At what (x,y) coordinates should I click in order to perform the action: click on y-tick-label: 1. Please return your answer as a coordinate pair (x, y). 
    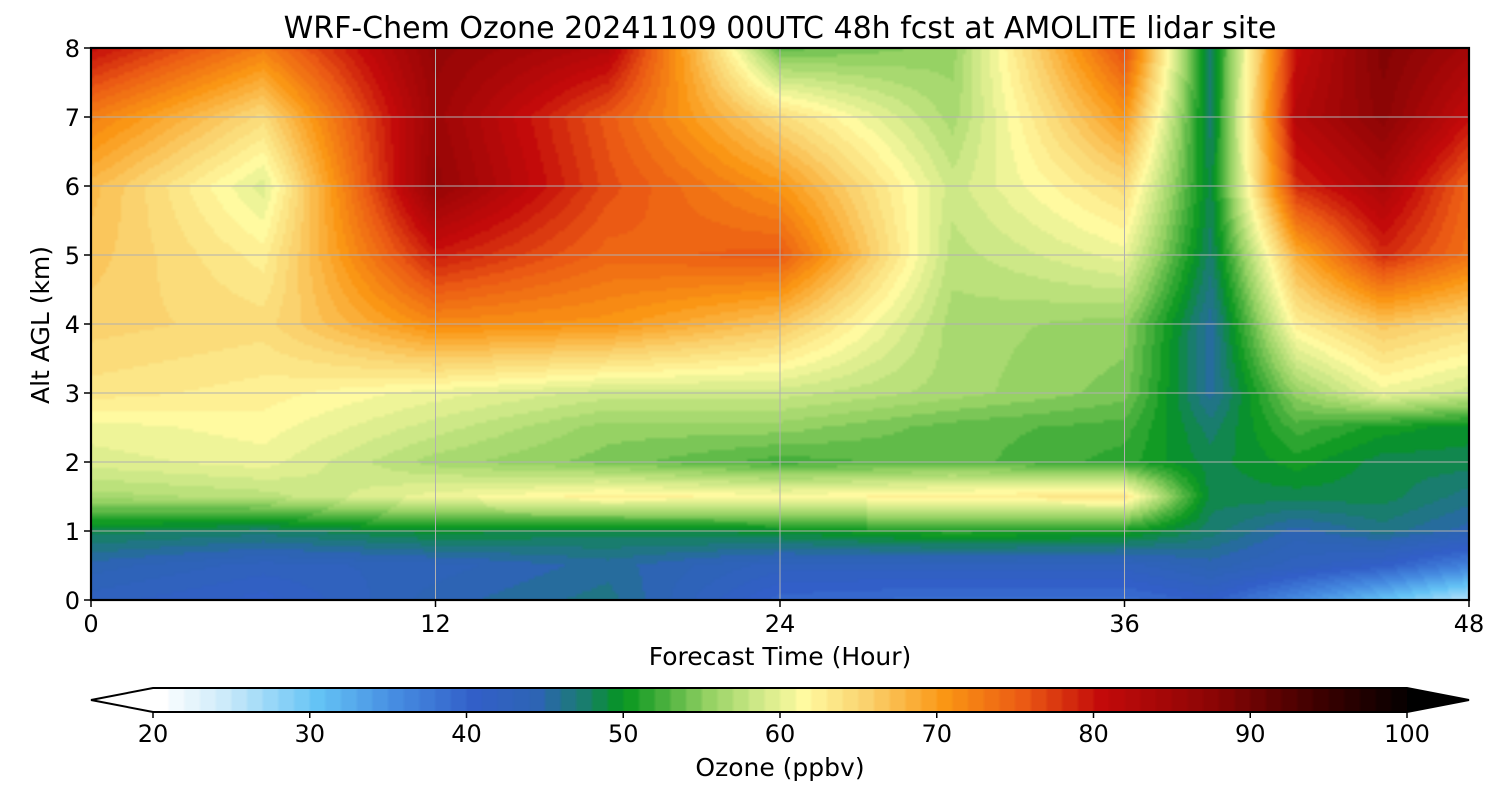
    Looking at the image, I should click on (72, 532).